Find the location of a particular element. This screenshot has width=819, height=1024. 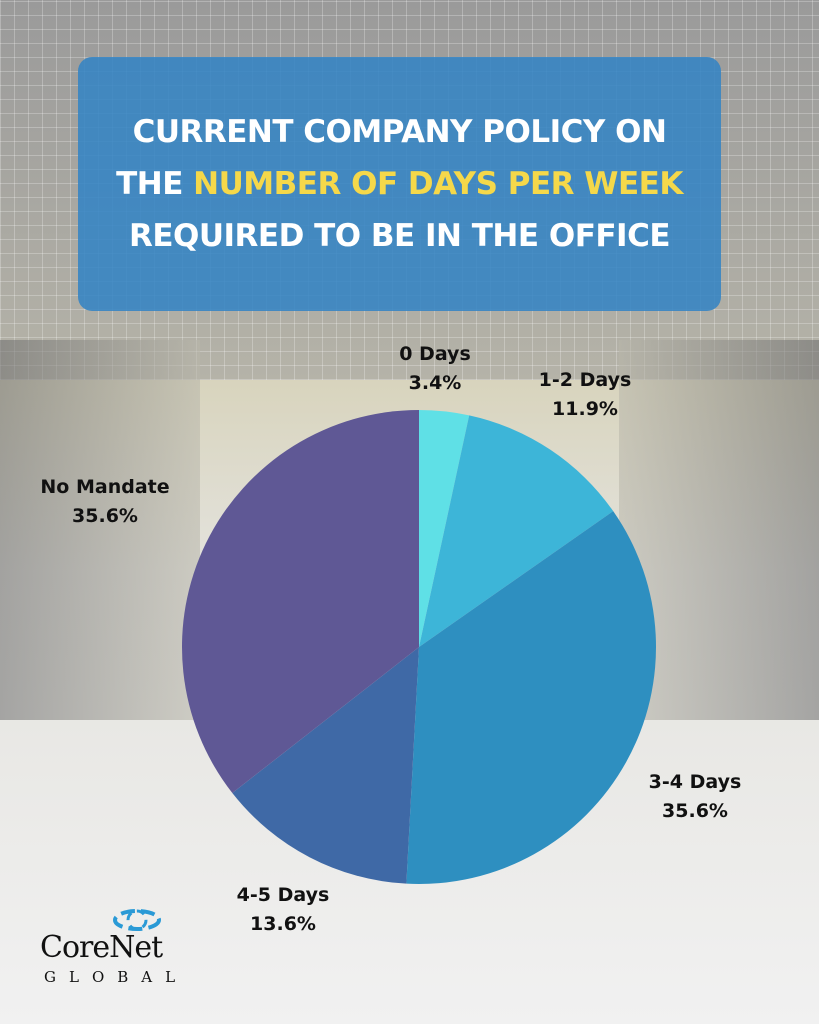

logo-subtitle: GLOBAL is located at coordinates (116, 977).